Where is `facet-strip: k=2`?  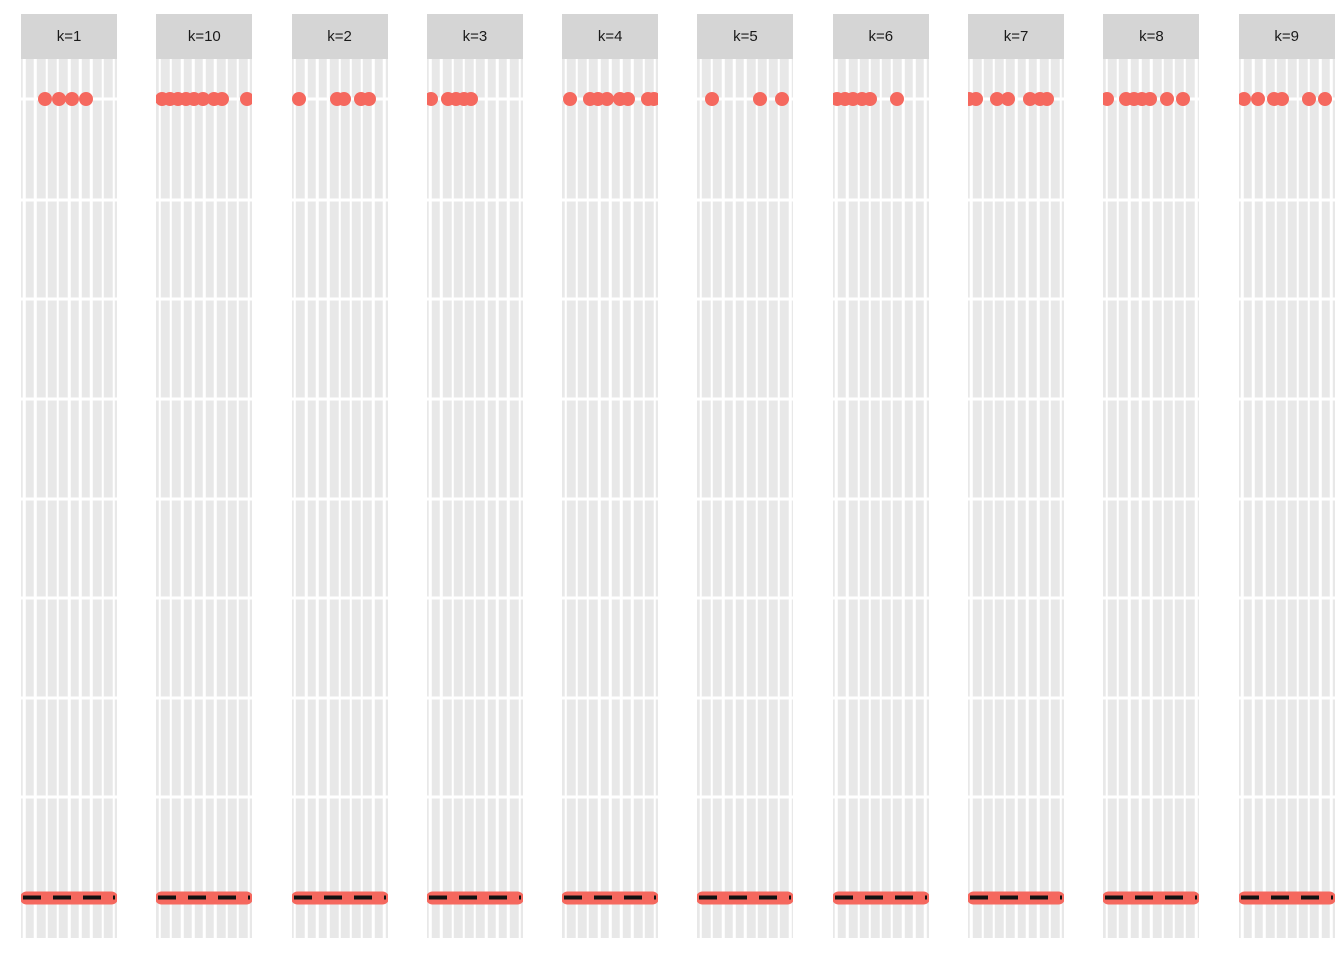
facet-strip: k=2 is located at coordinates (339, 36).